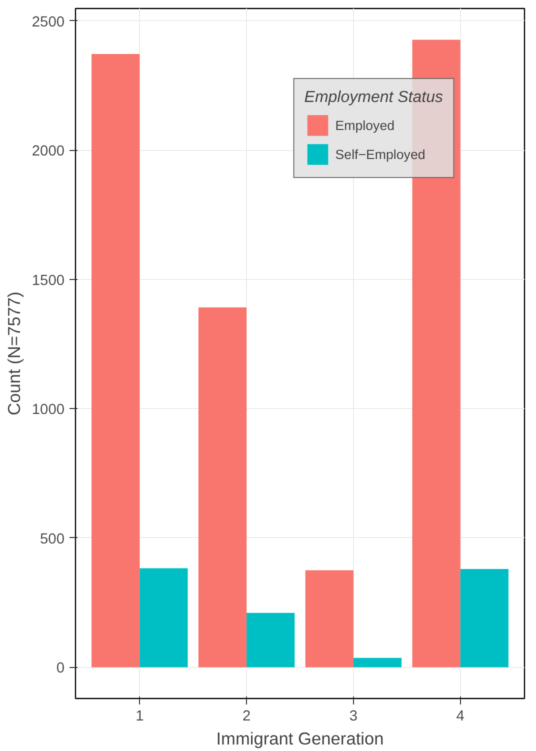 This screenshot has height=751, width=536. What do you see at coordinates (140, 716) in the screenshot?
I see `x-tick-label: 1` at bounding box center [140, 716].